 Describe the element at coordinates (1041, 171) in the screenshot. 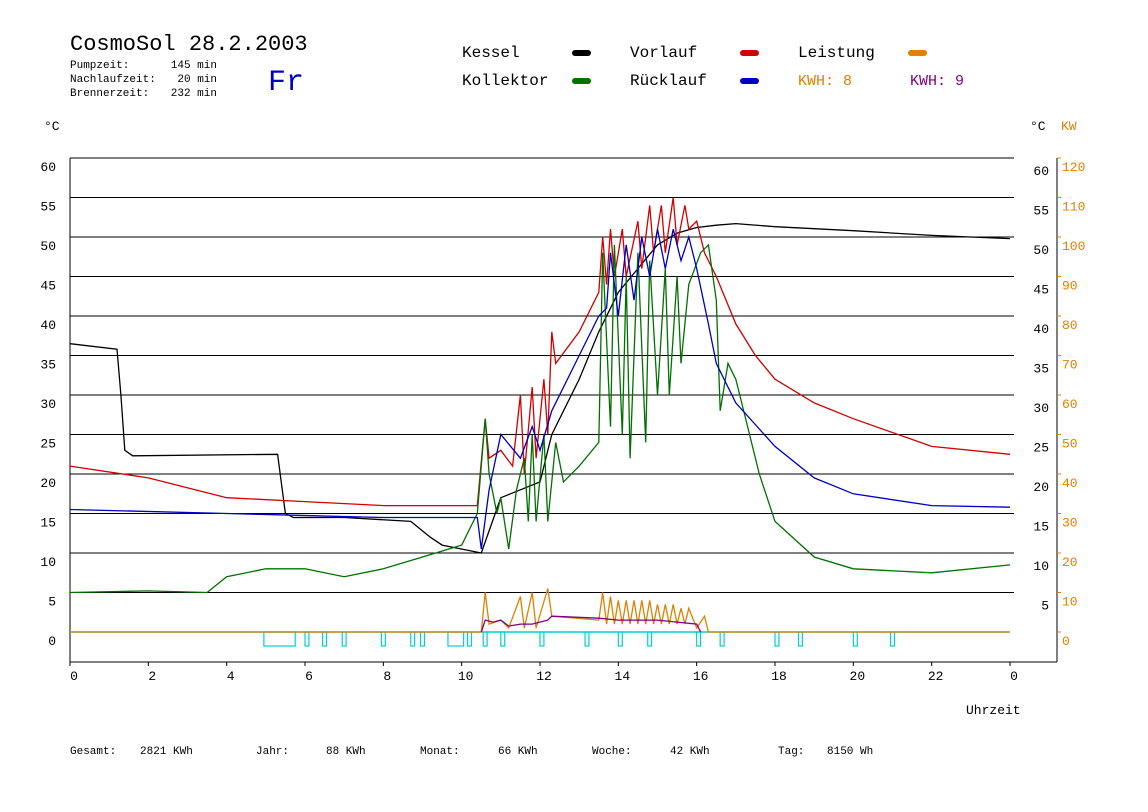

I see `y-right-tick-label: 60` at that location.